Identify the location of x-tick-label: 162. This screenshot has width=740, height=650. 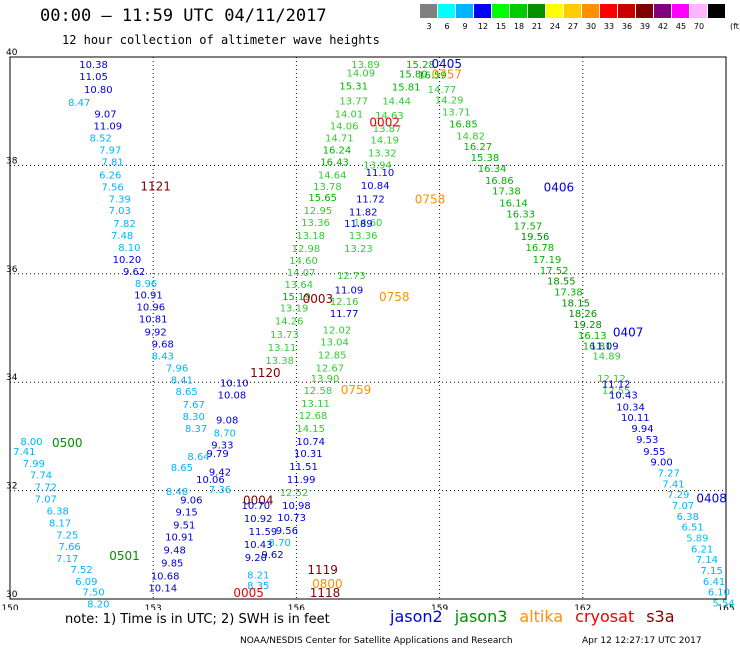
(582, 607).